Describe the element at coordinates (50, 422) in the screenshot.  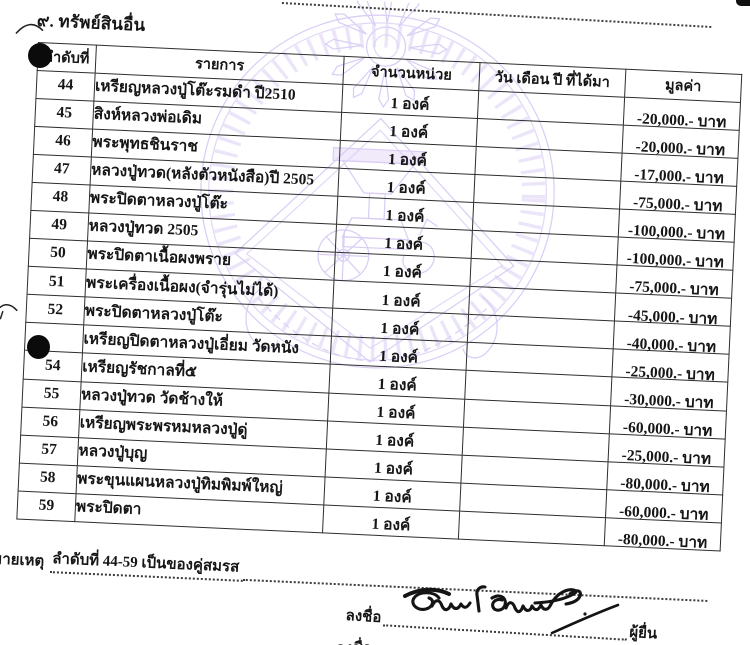
I see `cell-no: 56` at that location.